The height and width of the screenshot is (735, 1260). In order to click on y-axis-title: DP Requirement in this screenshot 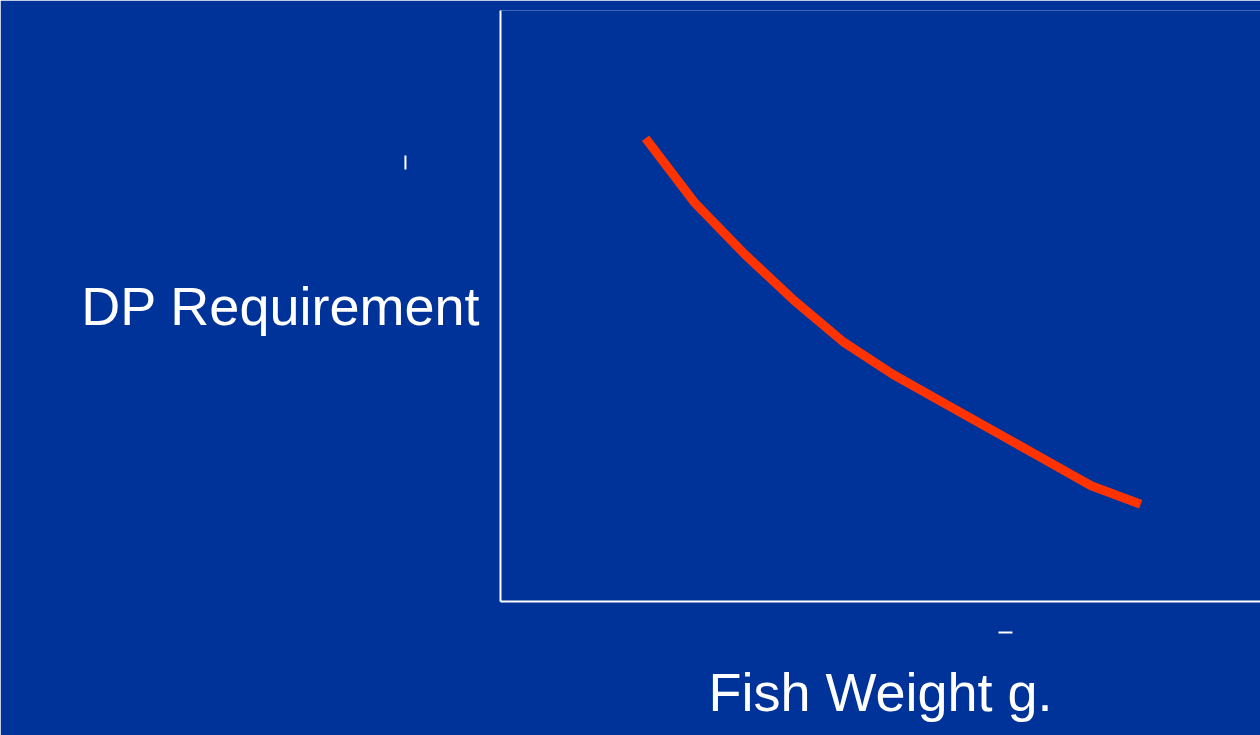, I will do `click(280, 306)`.